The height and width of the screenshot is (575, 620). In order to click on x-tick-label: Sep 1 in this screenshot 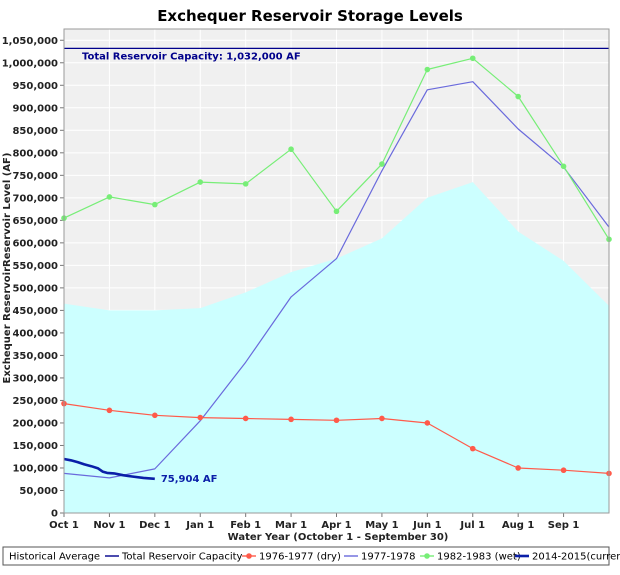, I will do `click(564, 525)`.